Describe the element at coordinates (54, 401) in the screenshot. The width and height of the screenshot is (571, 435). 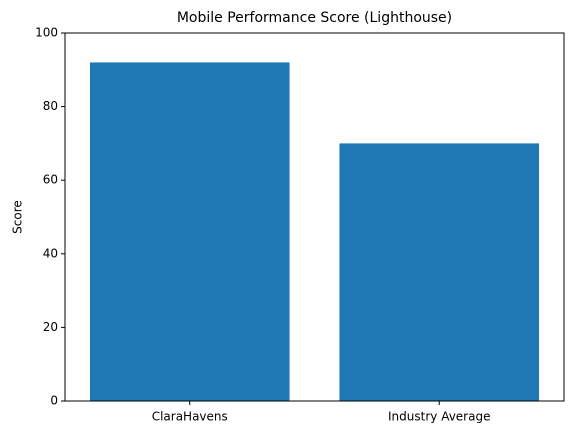
I see `y-tick-label: 0` at that location.